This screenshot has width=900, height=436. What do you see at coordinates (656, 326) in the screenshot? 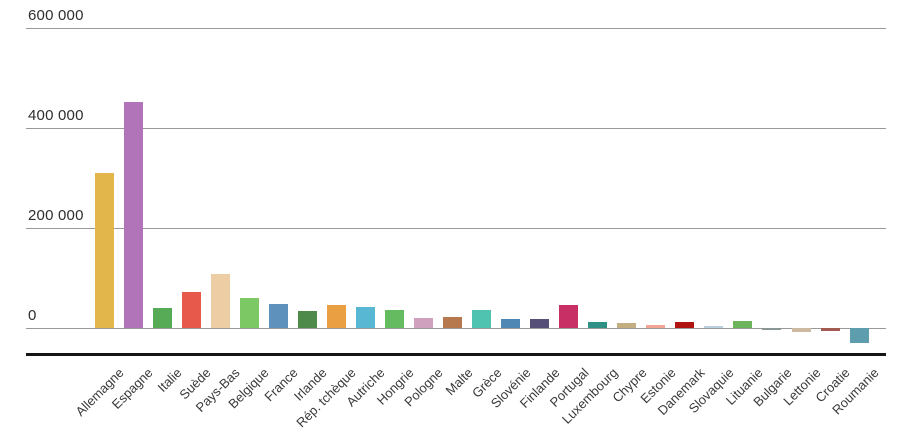
I see `bar-estonie` at bounding box center [656, 326].